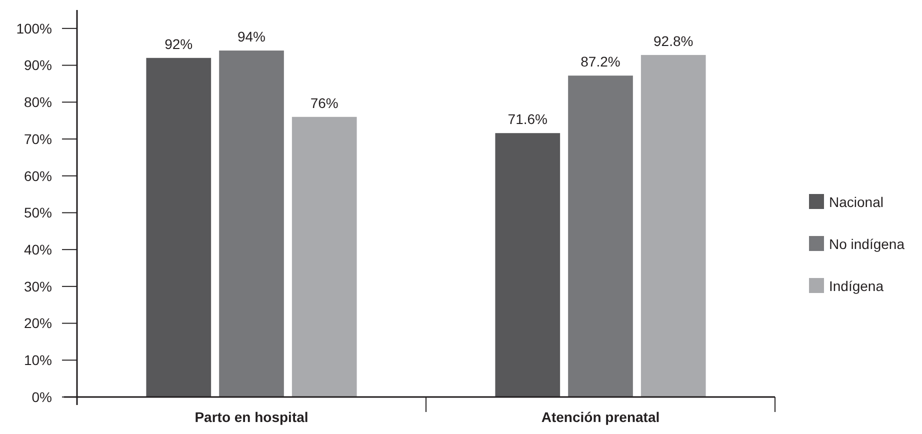 The image size is (922, 434). I want to click on data-label: 92%, so click(178, 44).